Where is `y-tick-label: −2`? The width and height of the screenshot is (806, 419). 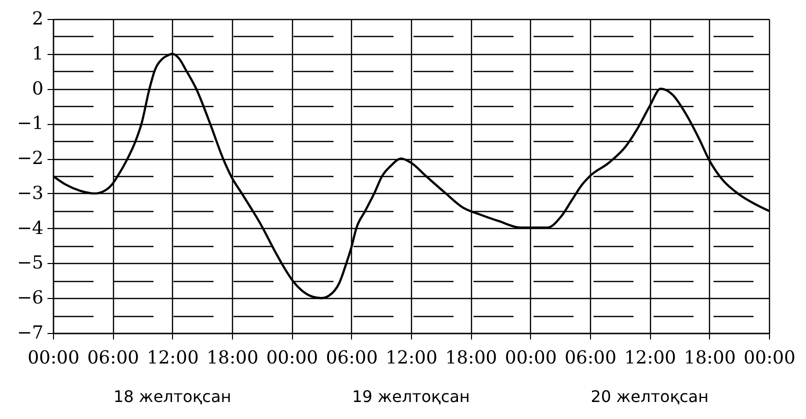 y-tick-label: −2 is located at coordinates (30, 159).